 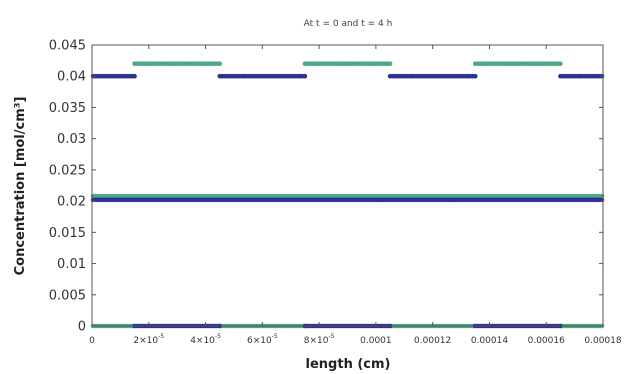 What do you see at coordinates (71, 202) in the screenshot?
I see `y-tick-label: 0.02` at bounding box center [71, 202].